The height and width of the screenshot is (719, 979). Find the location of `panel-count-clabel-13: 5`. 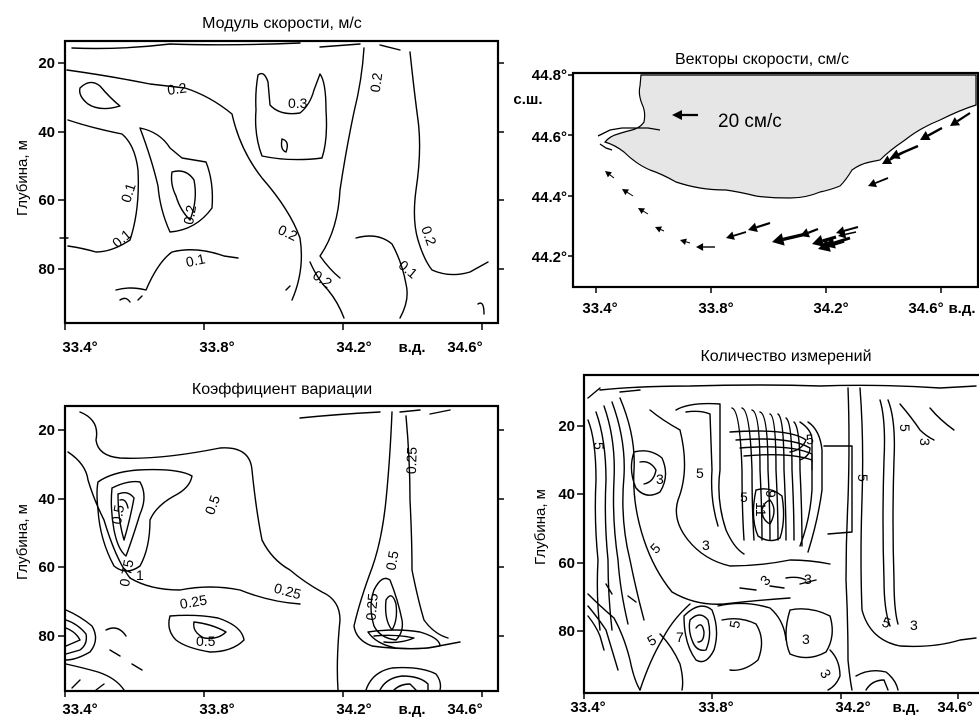

panel-count-clabel-13: 5 is located at coordinates (863, 478).